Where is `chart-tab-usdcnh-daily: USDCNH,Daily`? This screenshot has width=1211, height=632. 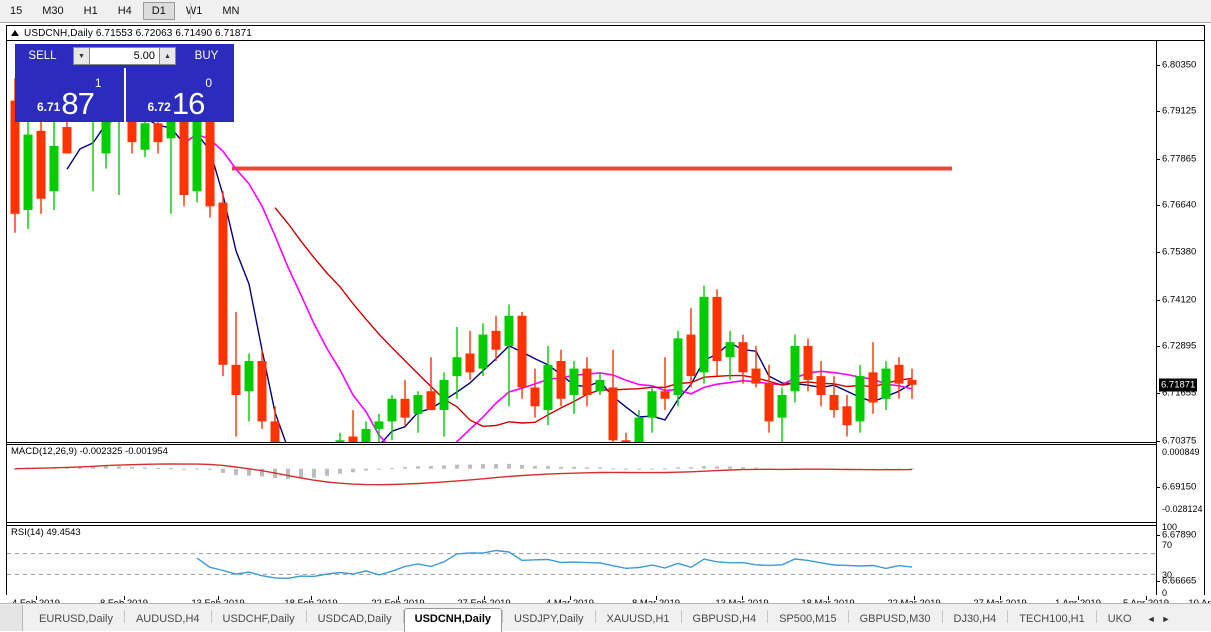 chart-tab-usdcnh-daily: USDCNH,Daily is located at coordinates (453, 620).